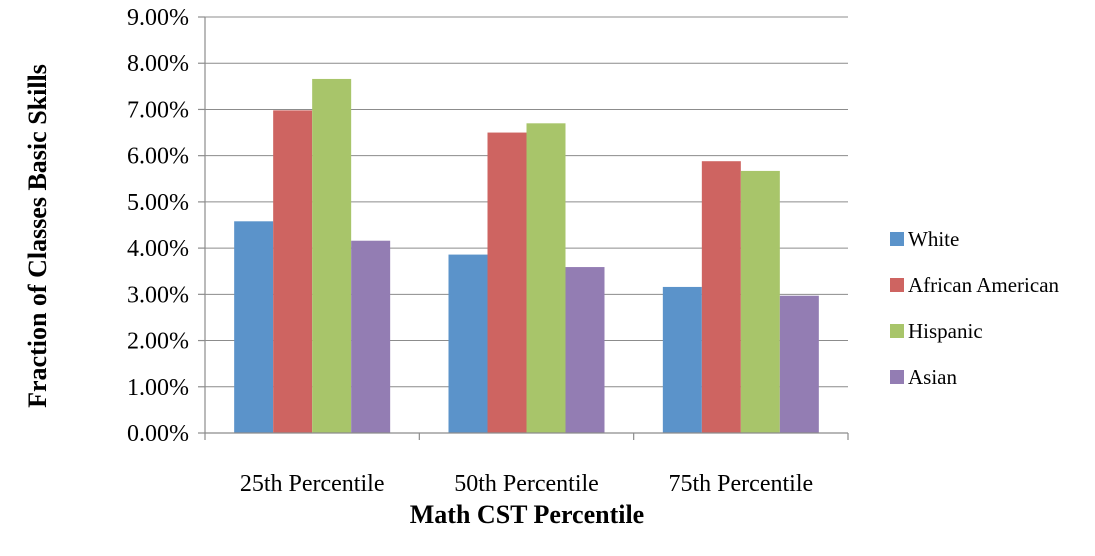 The height and width of the screenshot is (556, 1095). What do you see at coordinates (158, 249) in the screenshot?
I see `y-tick-label: 4.00%` at bounding box center [158, 249].